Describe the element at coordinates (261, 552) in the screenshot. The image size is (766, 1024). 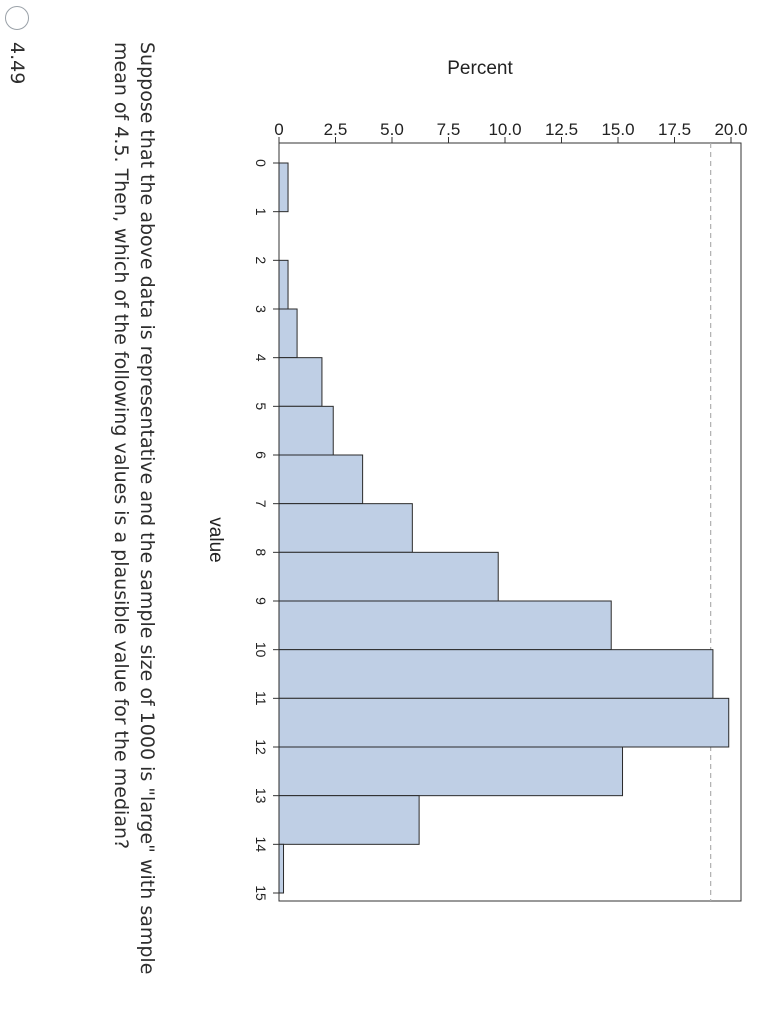
I see `x-tick-label: 8` at that location.